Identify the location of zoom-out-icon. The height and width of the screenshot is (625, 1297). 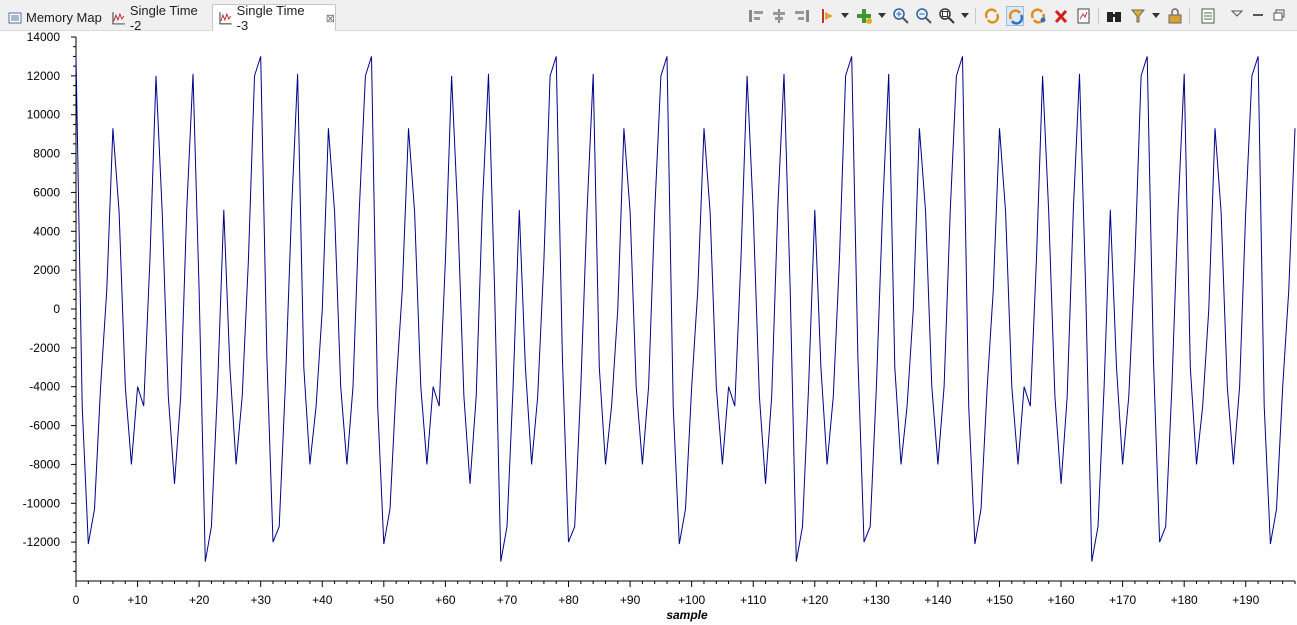
(924, 16).